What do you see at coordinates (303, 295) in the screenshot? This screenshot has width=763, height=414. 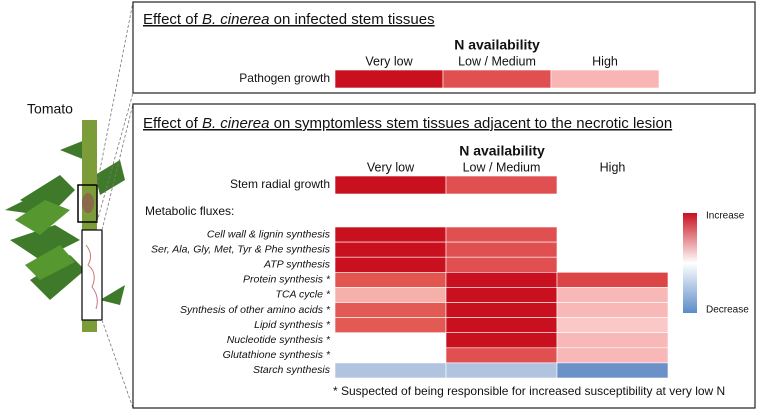 I see `flux-label: TCA cycle *` at bounding box center [303, 295].